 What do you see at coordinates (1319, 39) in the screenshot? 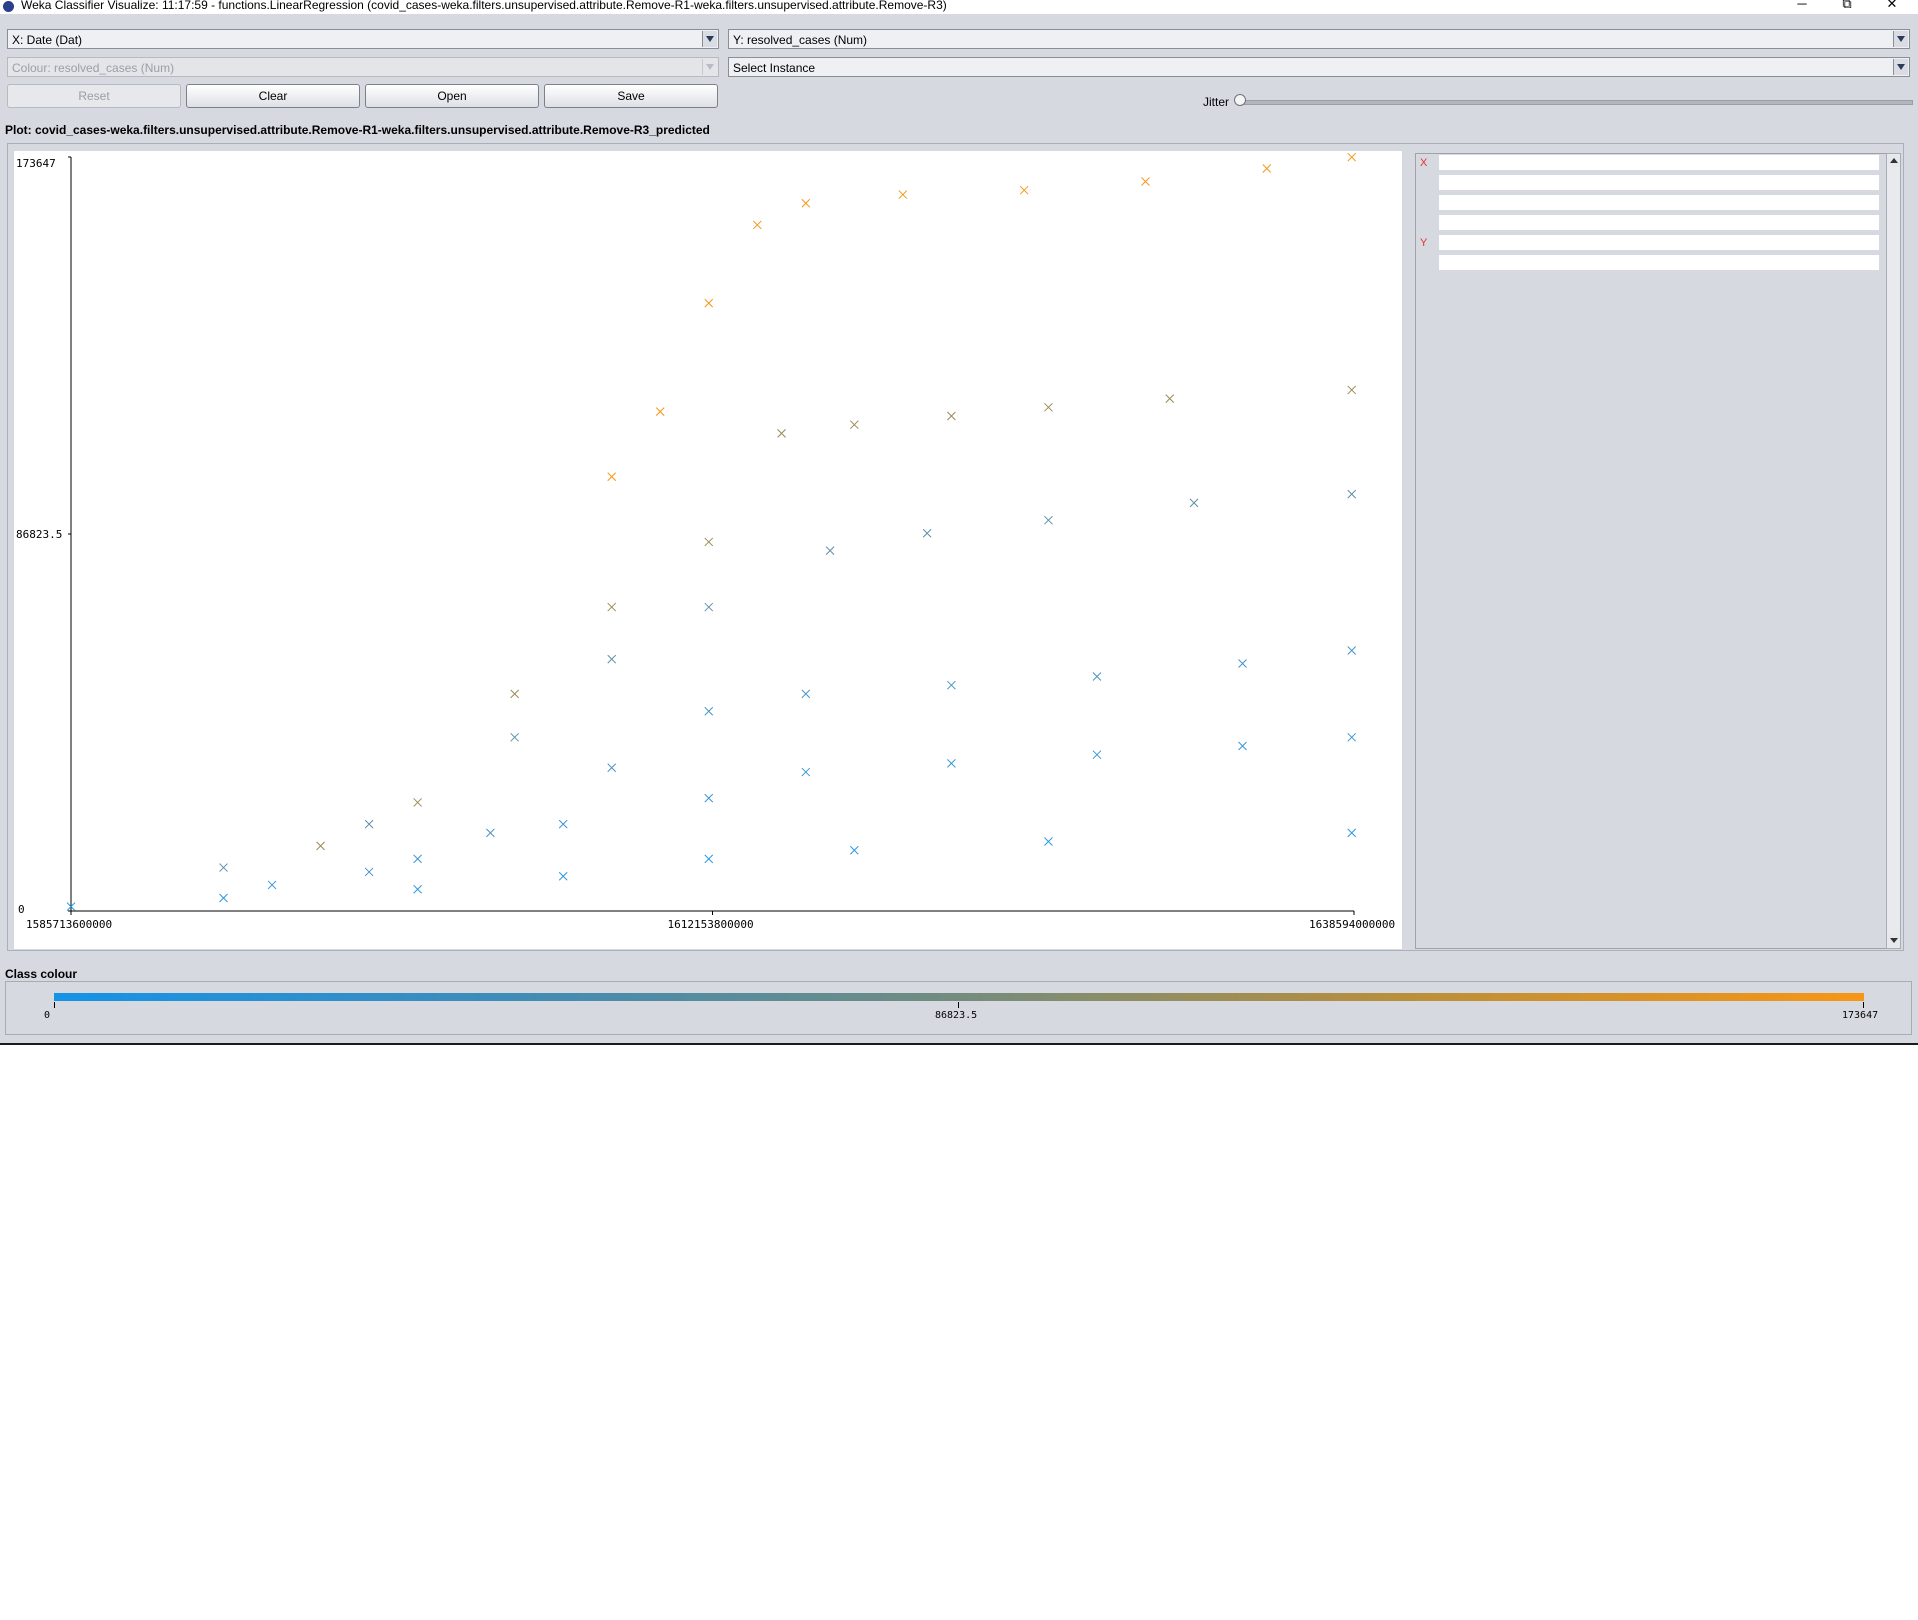
I see `y-axis-select: Y: resolved_cases (Num)` at bounding box center [1319, 39].